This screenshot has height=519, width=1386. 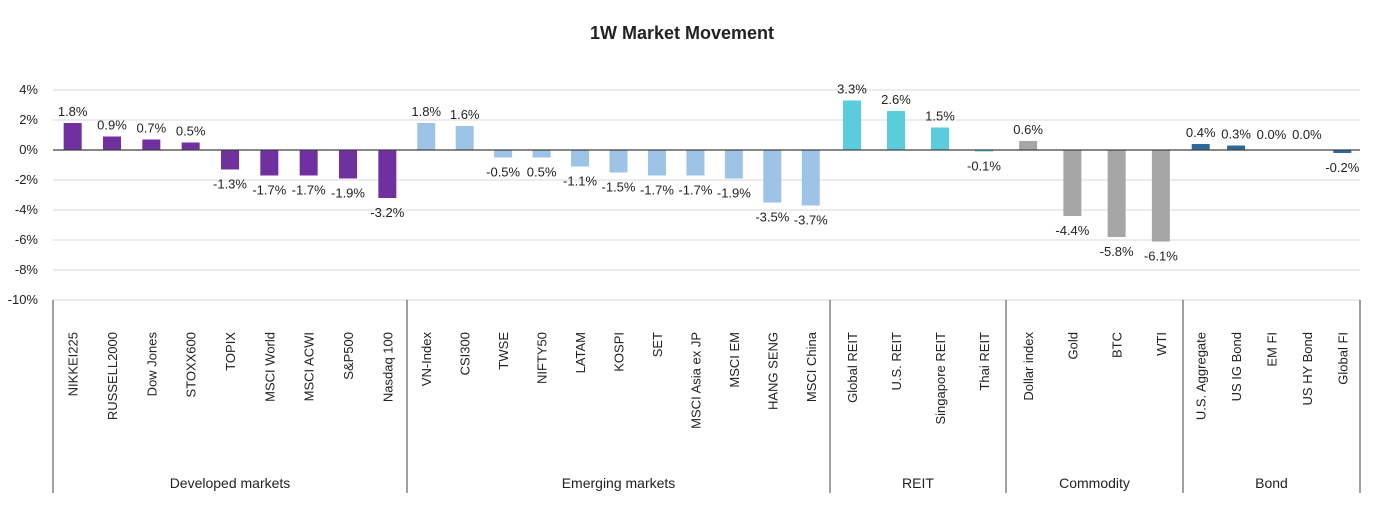 What do you see at coordinates (1201, 132) in the screenshot?
I see `data-label-u-s-aggregate: 0.4%` at bounding box center [1201, 132].